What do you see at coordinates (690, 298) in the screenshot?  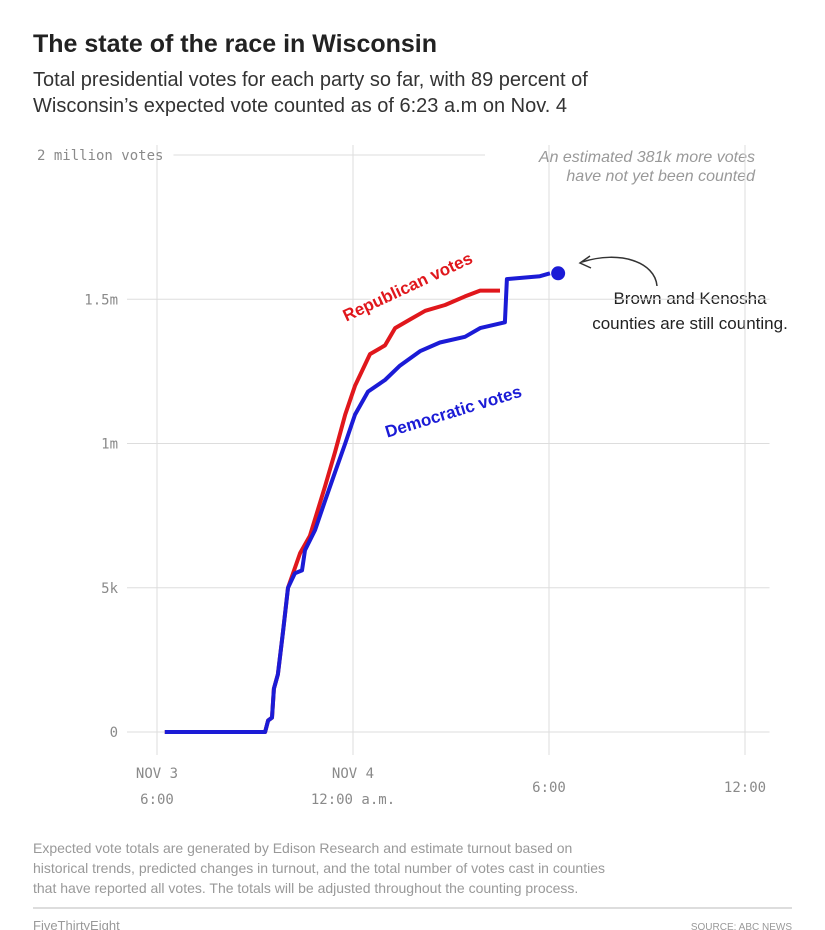 I see `annotation: Brown and Kenosha` at bounding box center [690, 298].